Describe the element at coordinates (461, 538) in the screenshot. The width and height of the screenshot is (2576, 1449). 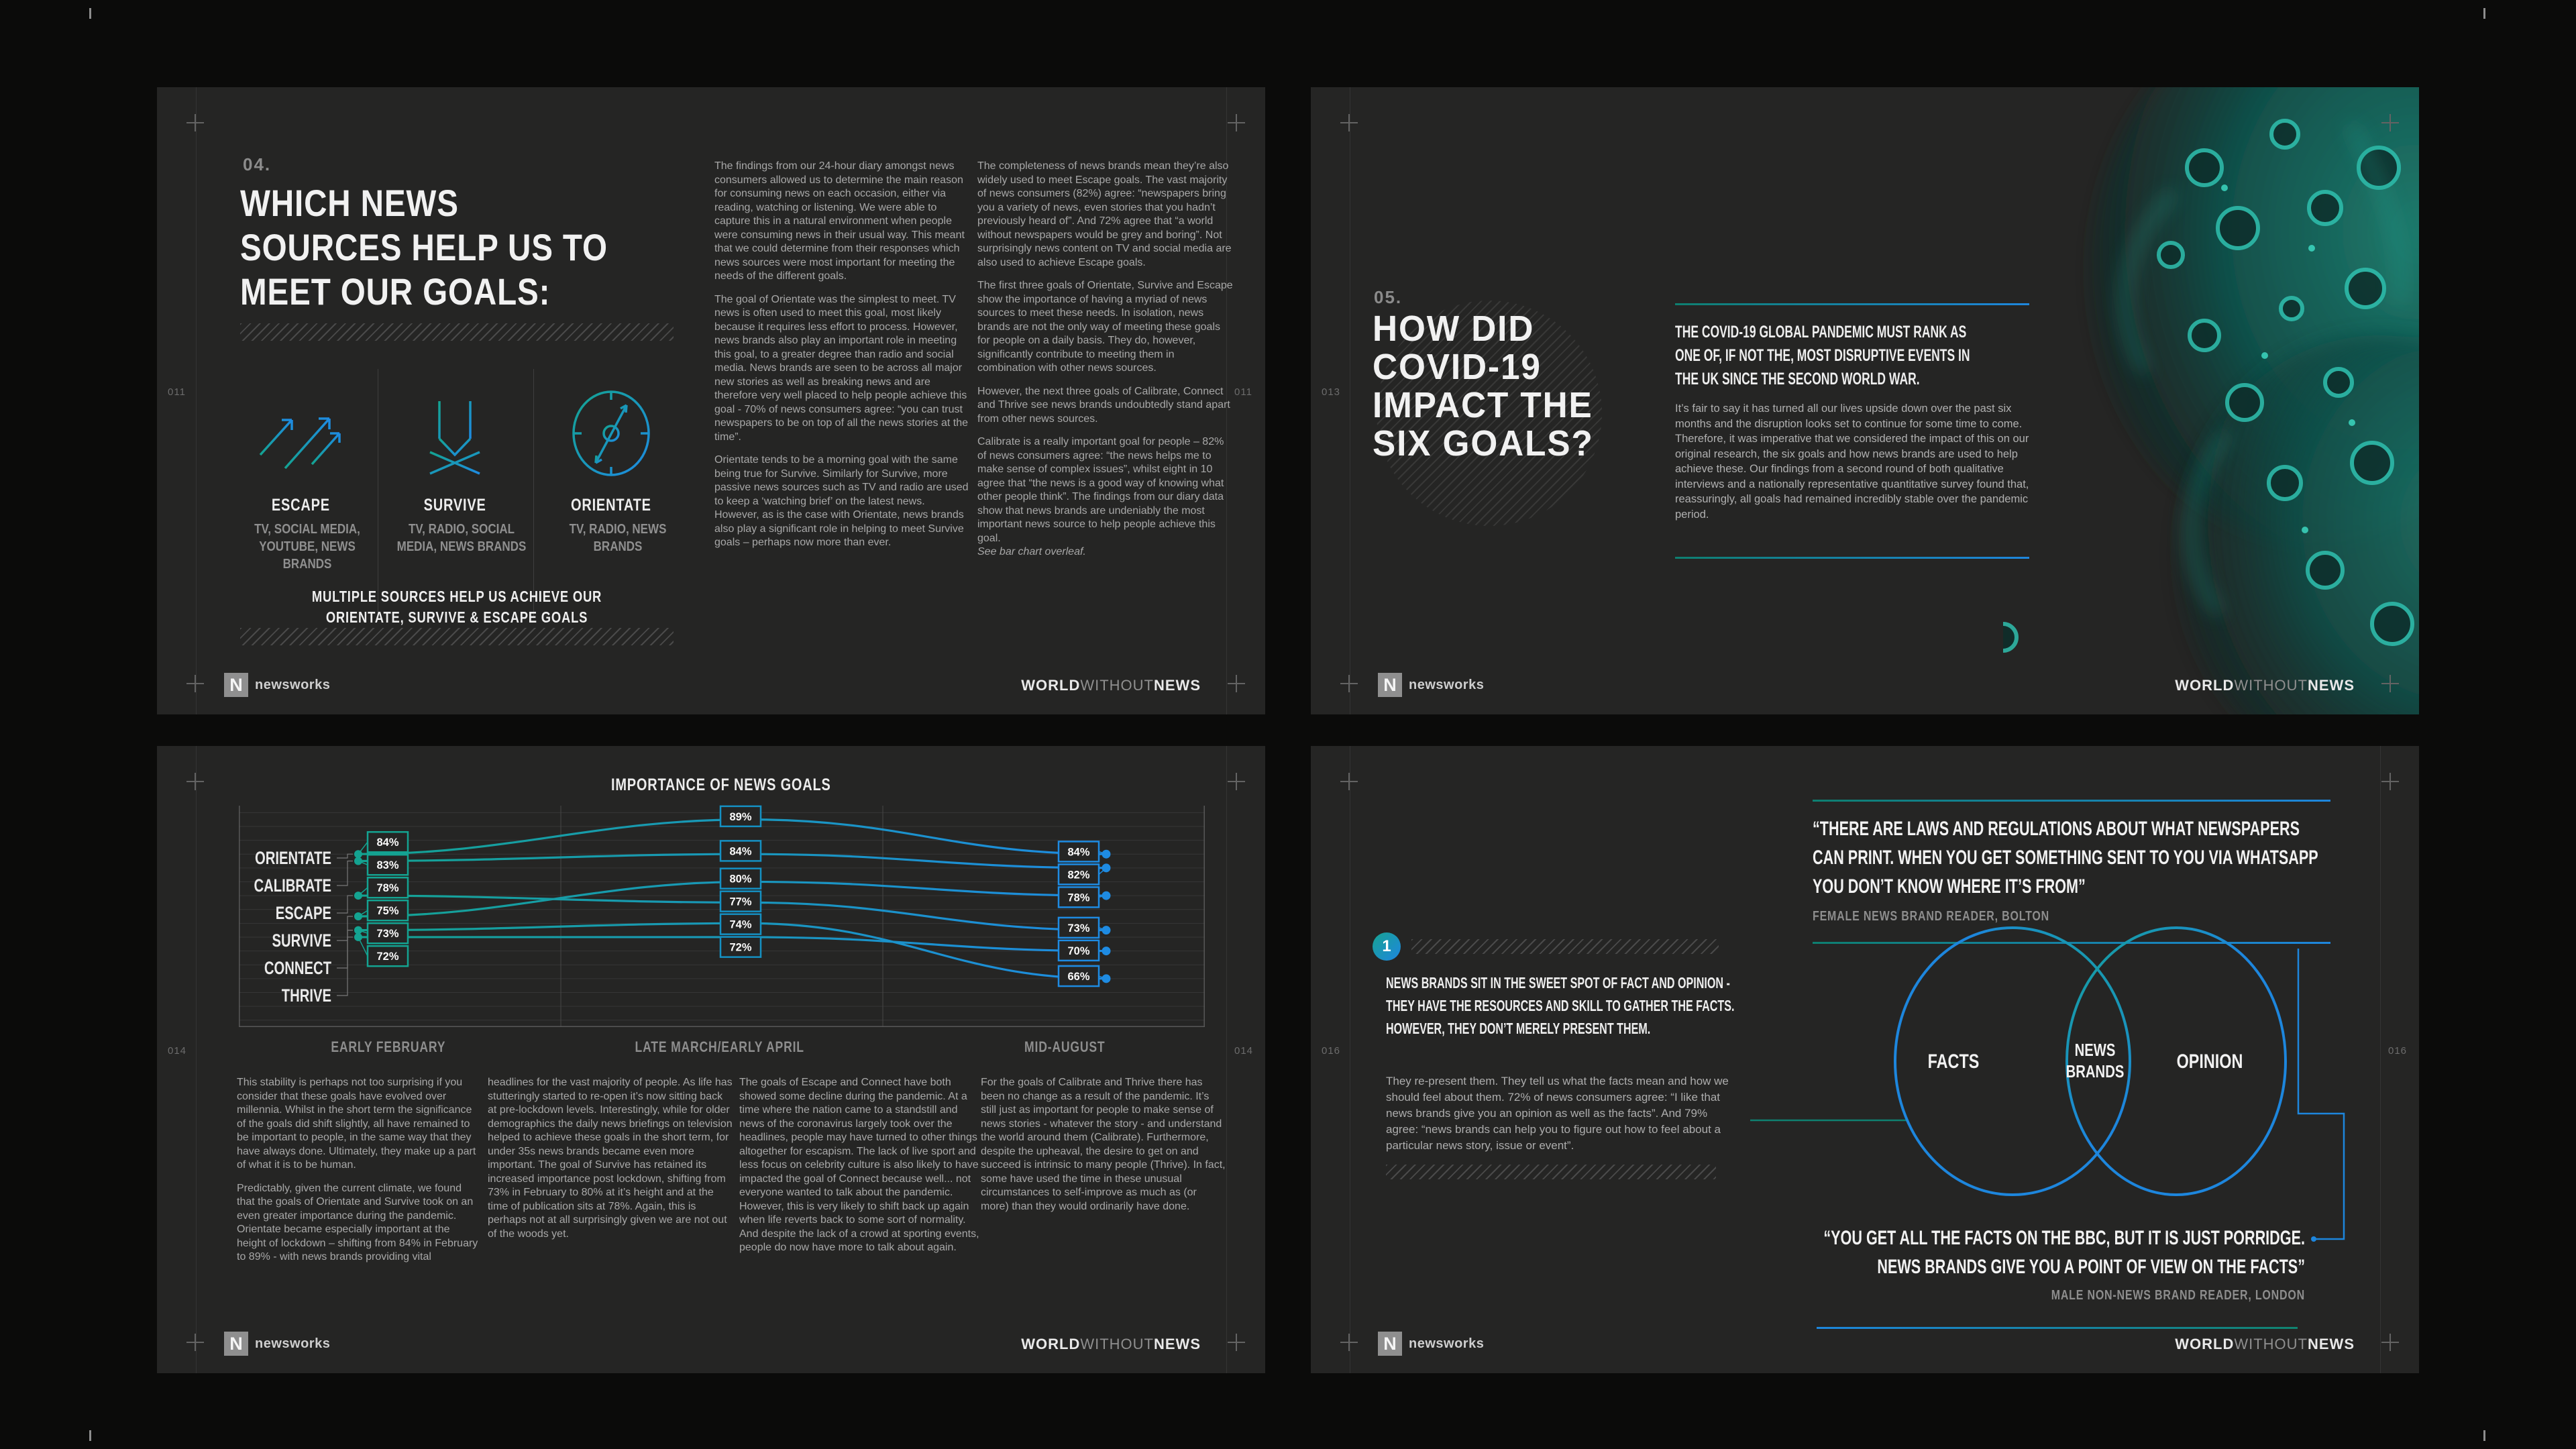
I see `goal-sources: TV, RADIO, SOCIAL MEDIA, NEWS BRANDS` at that location.